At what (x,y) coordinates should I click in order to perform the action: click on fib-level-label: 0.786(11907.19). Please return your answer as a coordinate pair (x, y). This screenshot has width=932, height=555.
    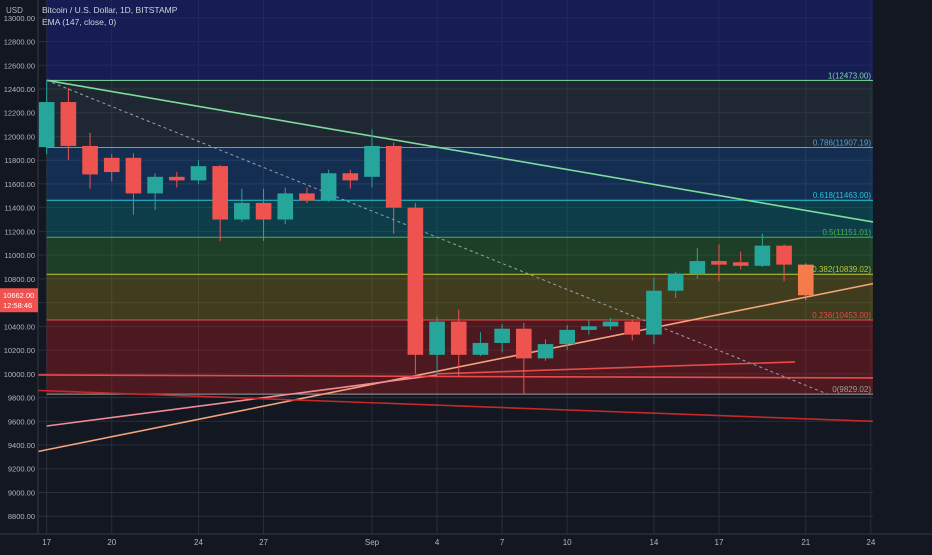
    Looking at the image, I should click on (842, 142).